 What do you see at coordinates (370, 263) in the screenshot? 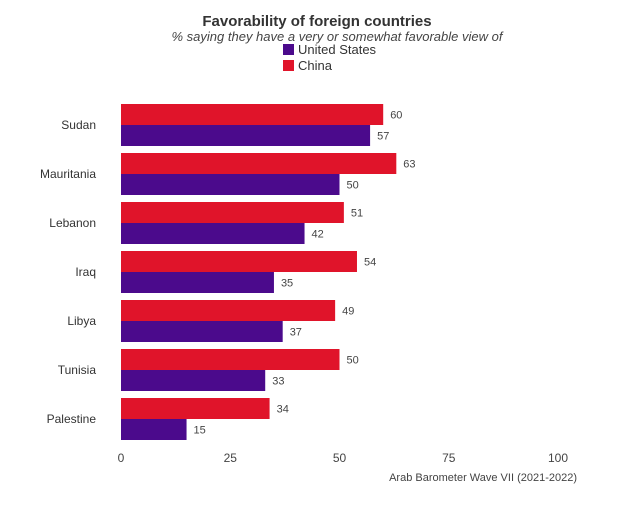
I see `value-label-china-iraq: 54` at bounding box center [370, 263].